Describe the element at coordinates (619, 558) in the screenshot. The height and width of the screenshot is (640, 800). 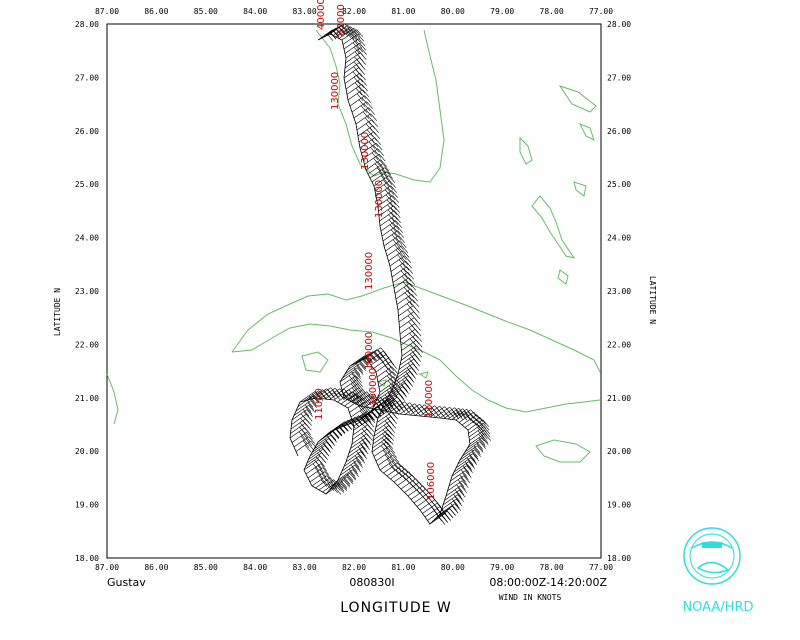
I see `lat-tick-right: 18.00` at that location.